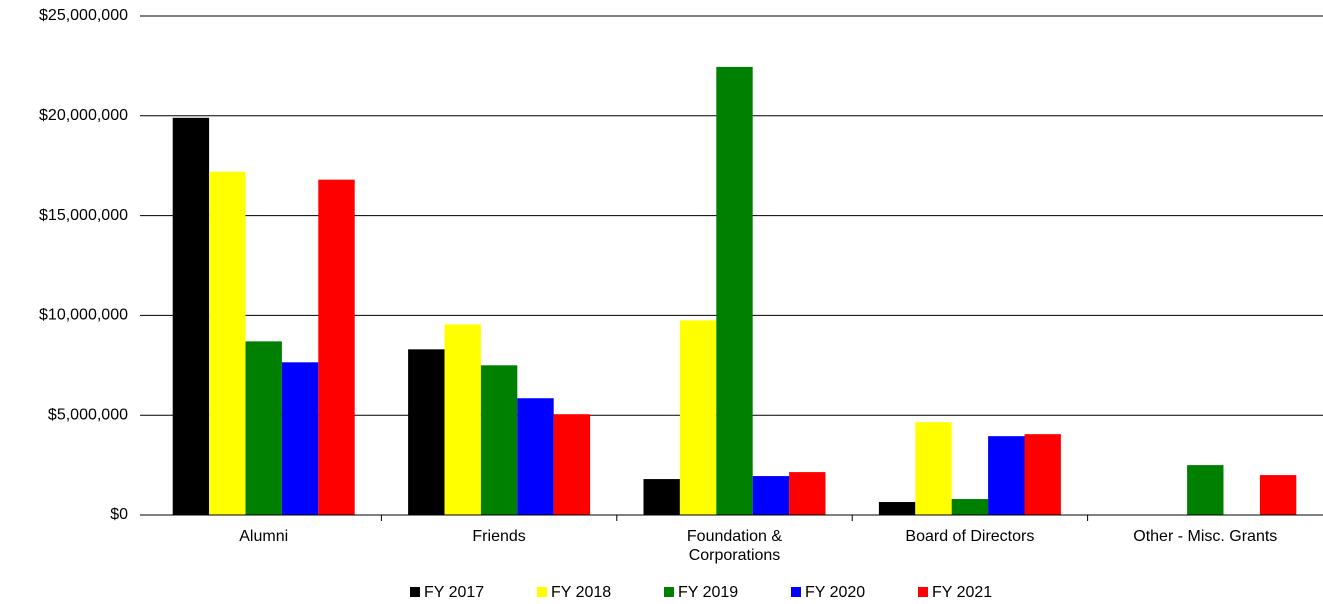 The height and width of the screenshot is (604, 1323). What do you see at coordinates (83, 115) in the screenshot?
I see `y-tick-label: $20,000,000` at bounding box center [83, 115].